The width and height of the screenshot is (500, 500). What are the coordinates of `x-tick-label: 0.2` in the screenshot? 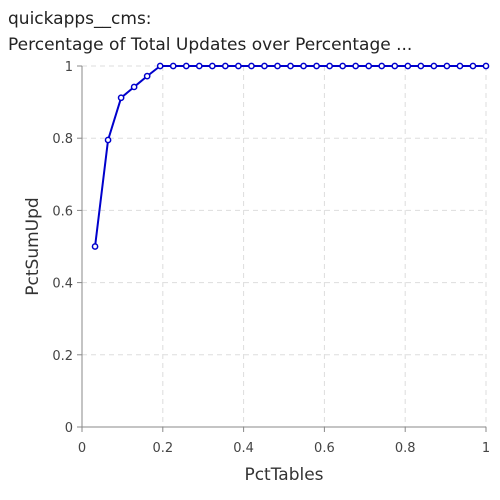 It's located at (162, 448).